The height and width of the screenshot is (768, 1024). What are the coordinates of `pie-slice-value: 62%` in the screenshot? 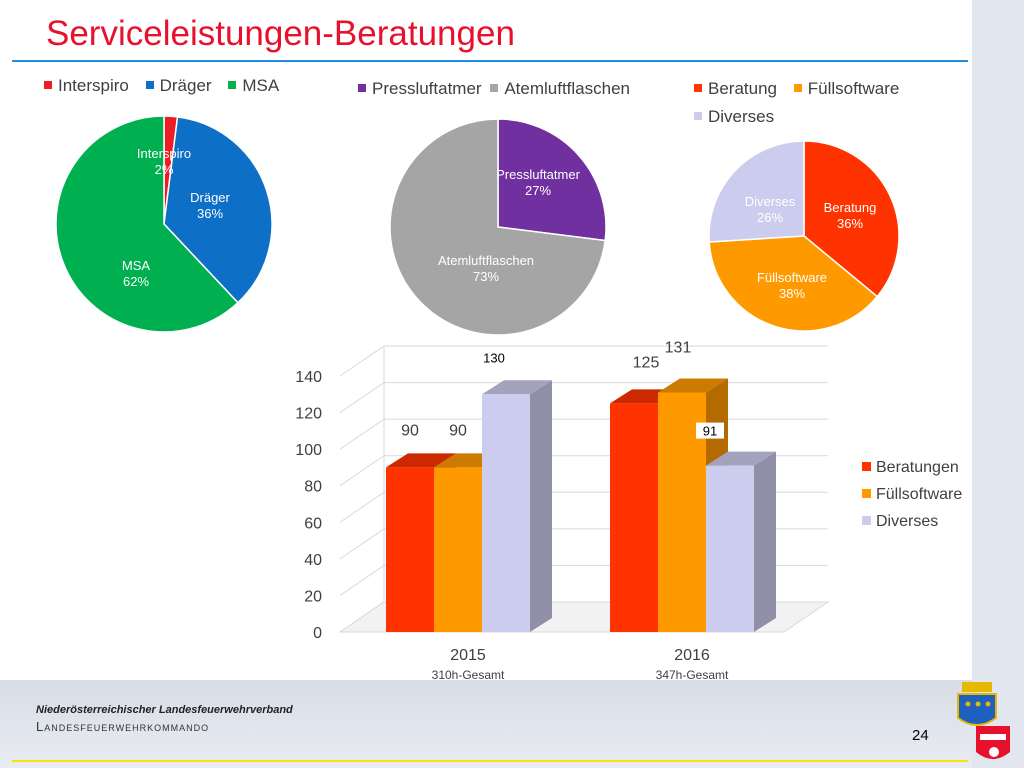 It's located at (136, 281).